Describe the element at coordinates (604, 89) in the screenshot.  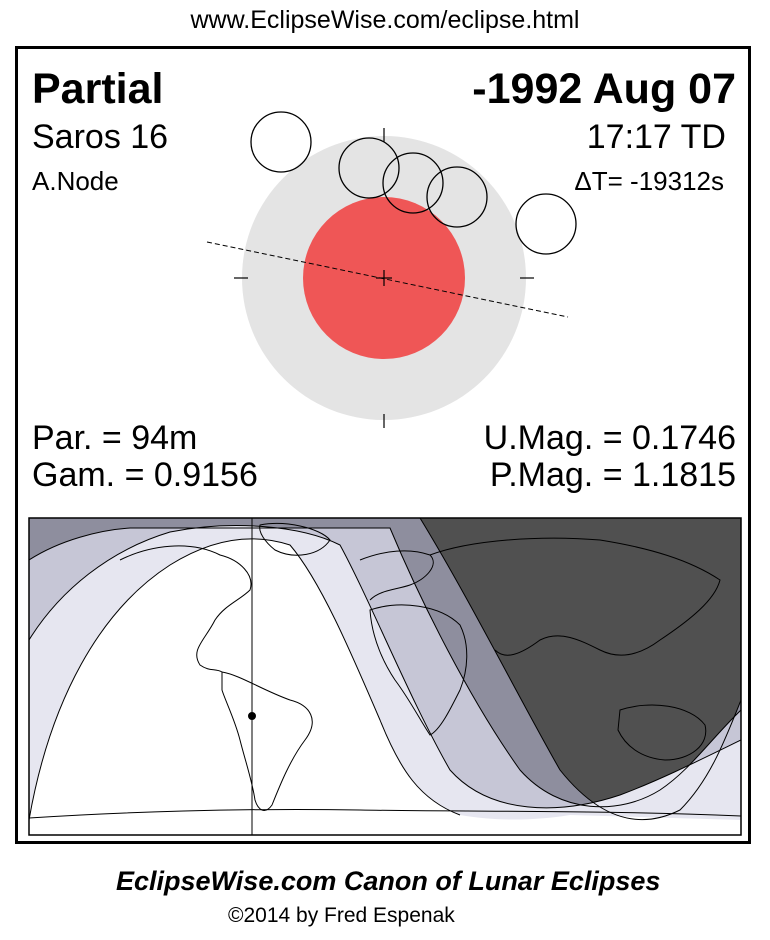
I see `eclipse-date: -1992 Aug 07` at that location.